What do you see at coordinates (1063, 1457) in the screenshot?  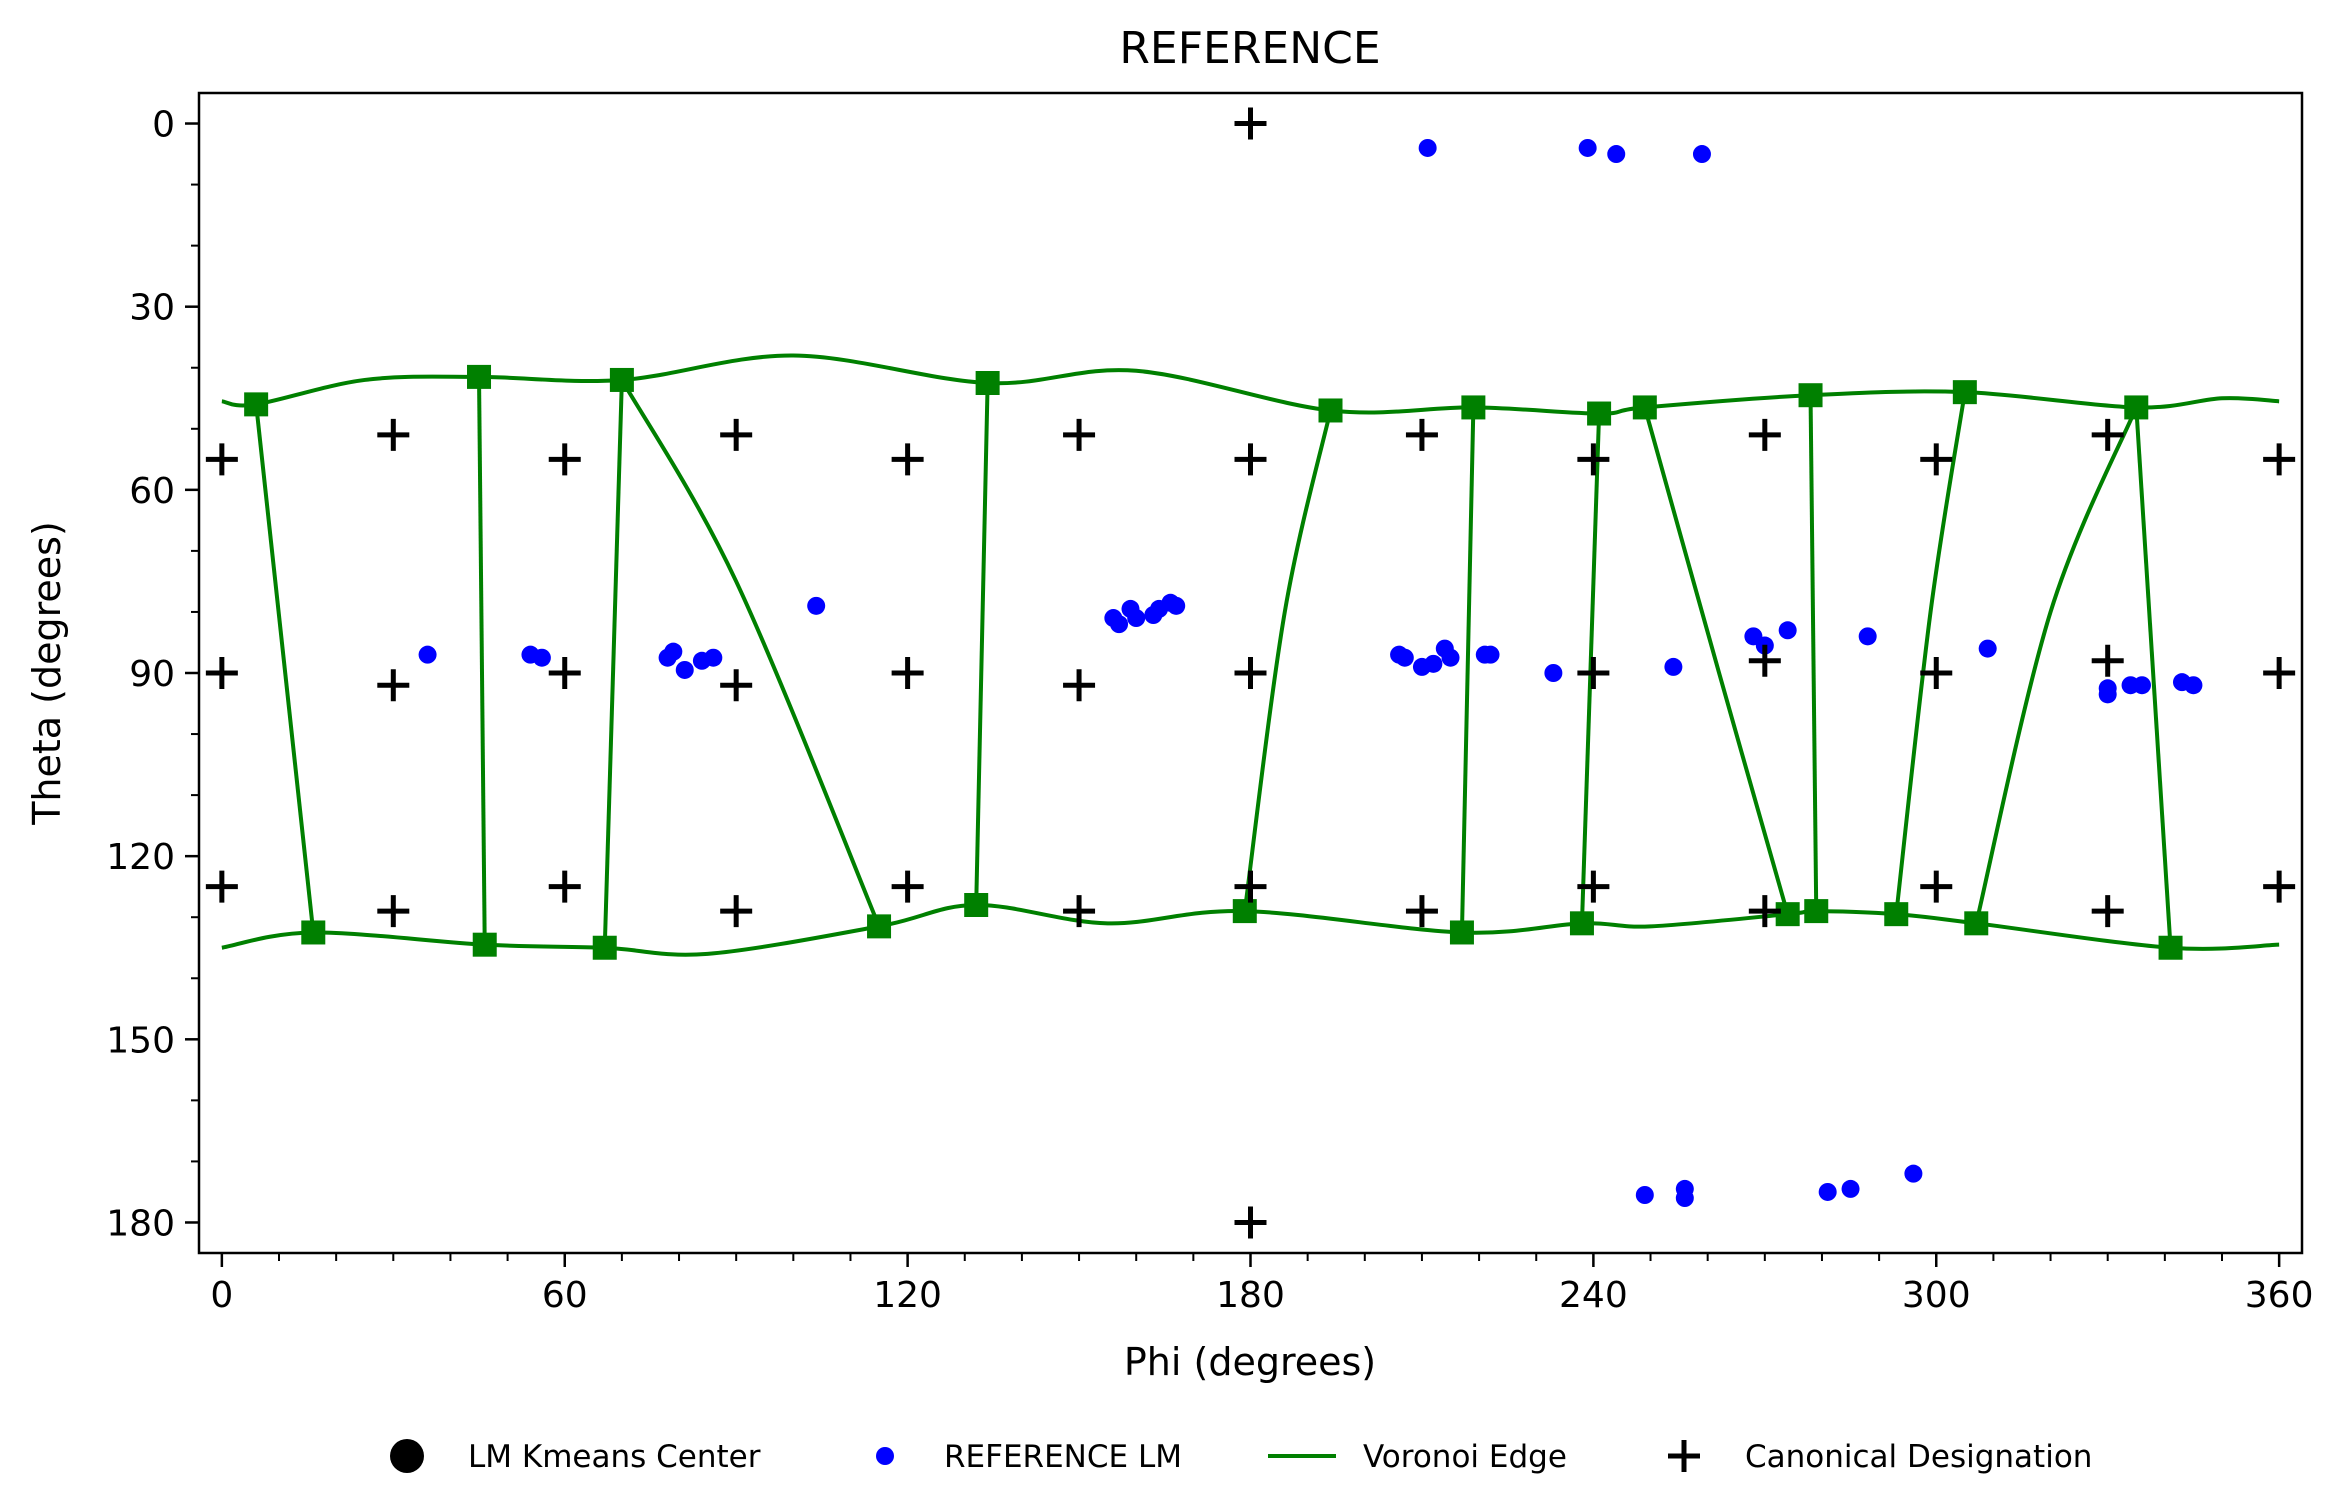 I see `legend-label: REFERENCE LM` at bounding box center [1063, 1457].